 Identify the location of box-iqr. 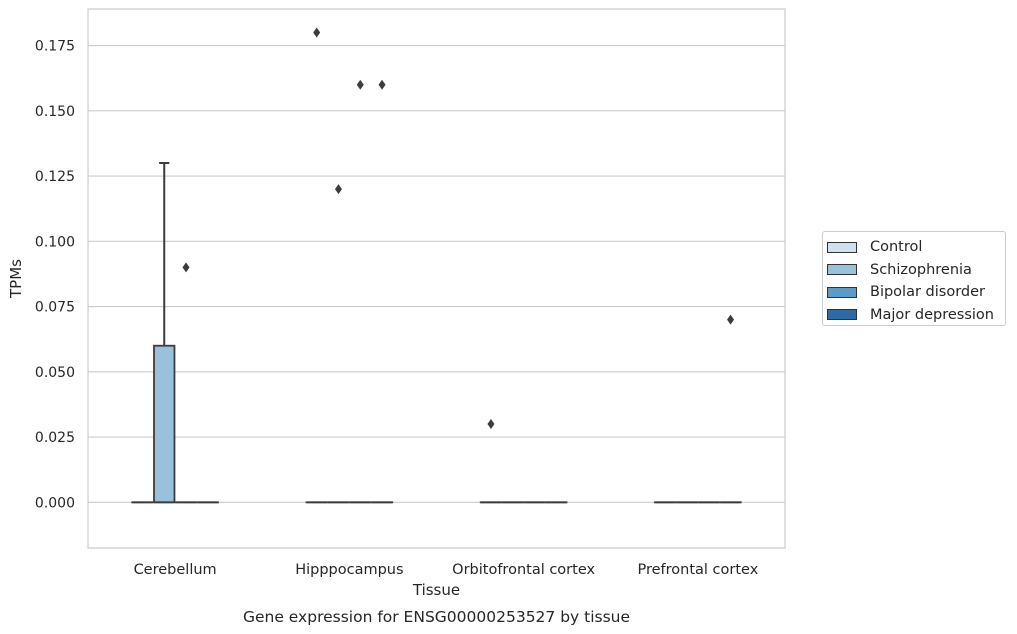
(164, 424).